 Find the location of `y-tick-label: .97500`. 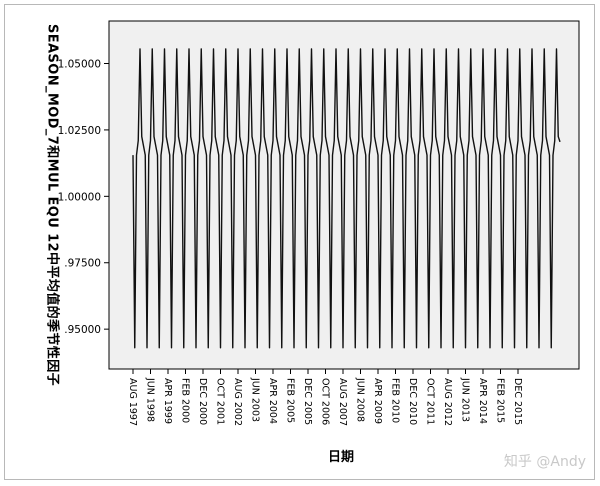

y-tick-label: .97500 is located at coordinates (82, 264).